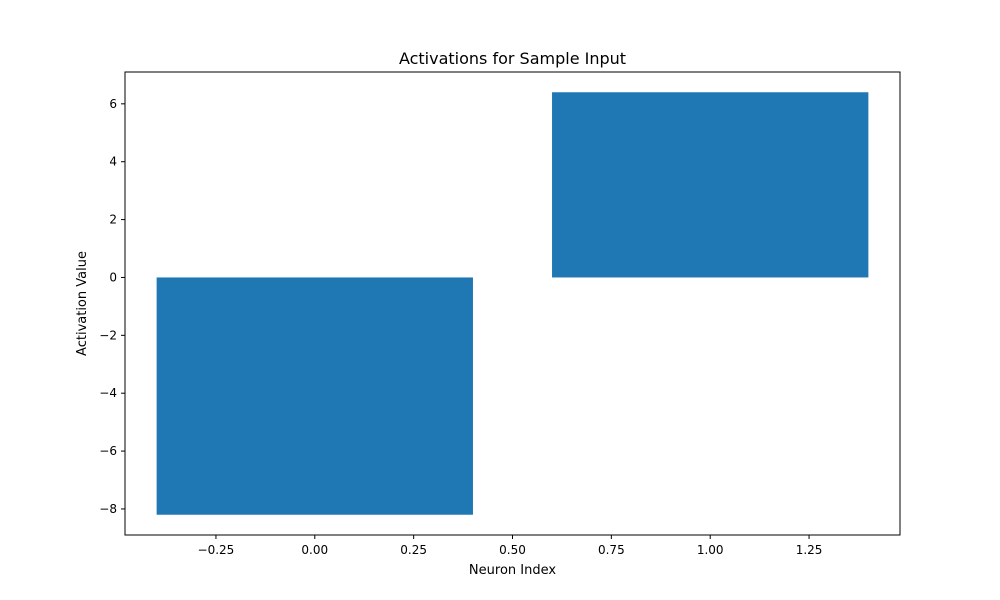 This screenshot has width=1000, height=600. I want to click on y-tick-label: 4, so click(113, 162).